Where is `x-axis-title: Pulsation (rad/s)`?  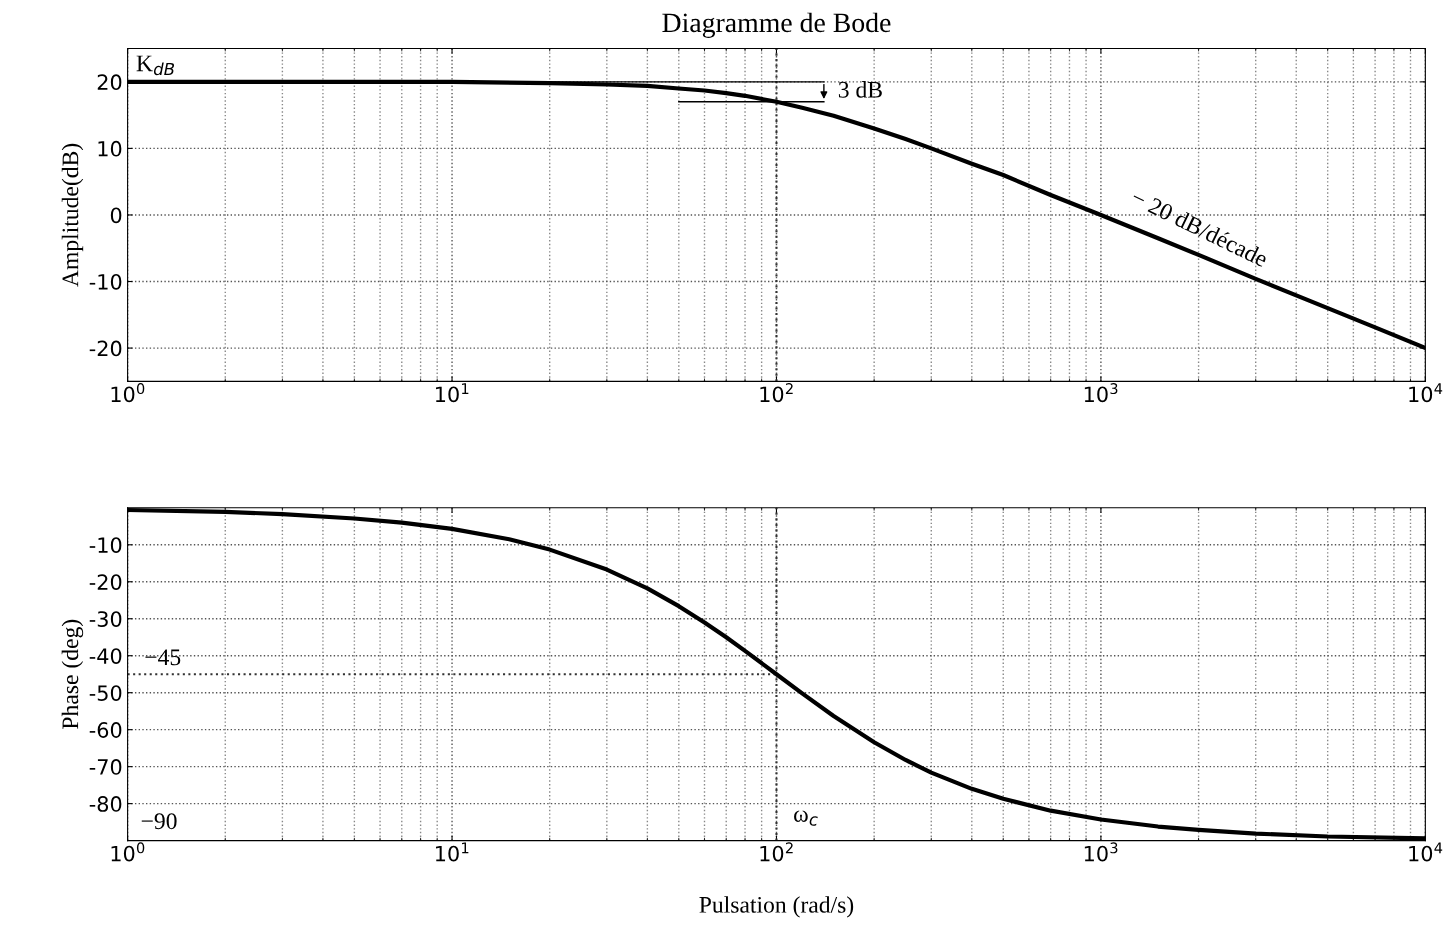 x-axis-title: Pulsation (rad/s) is located at coordinates (776, 907).